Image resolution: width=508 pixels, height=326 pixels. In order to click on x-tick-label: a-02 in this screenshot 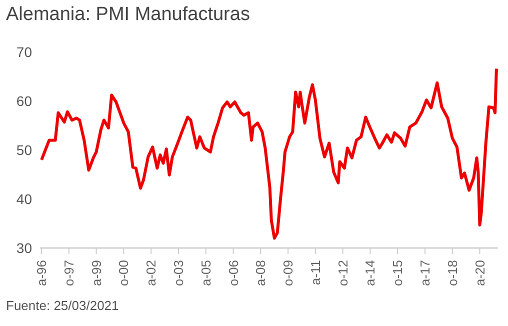, I will do `click(151, 273)`.